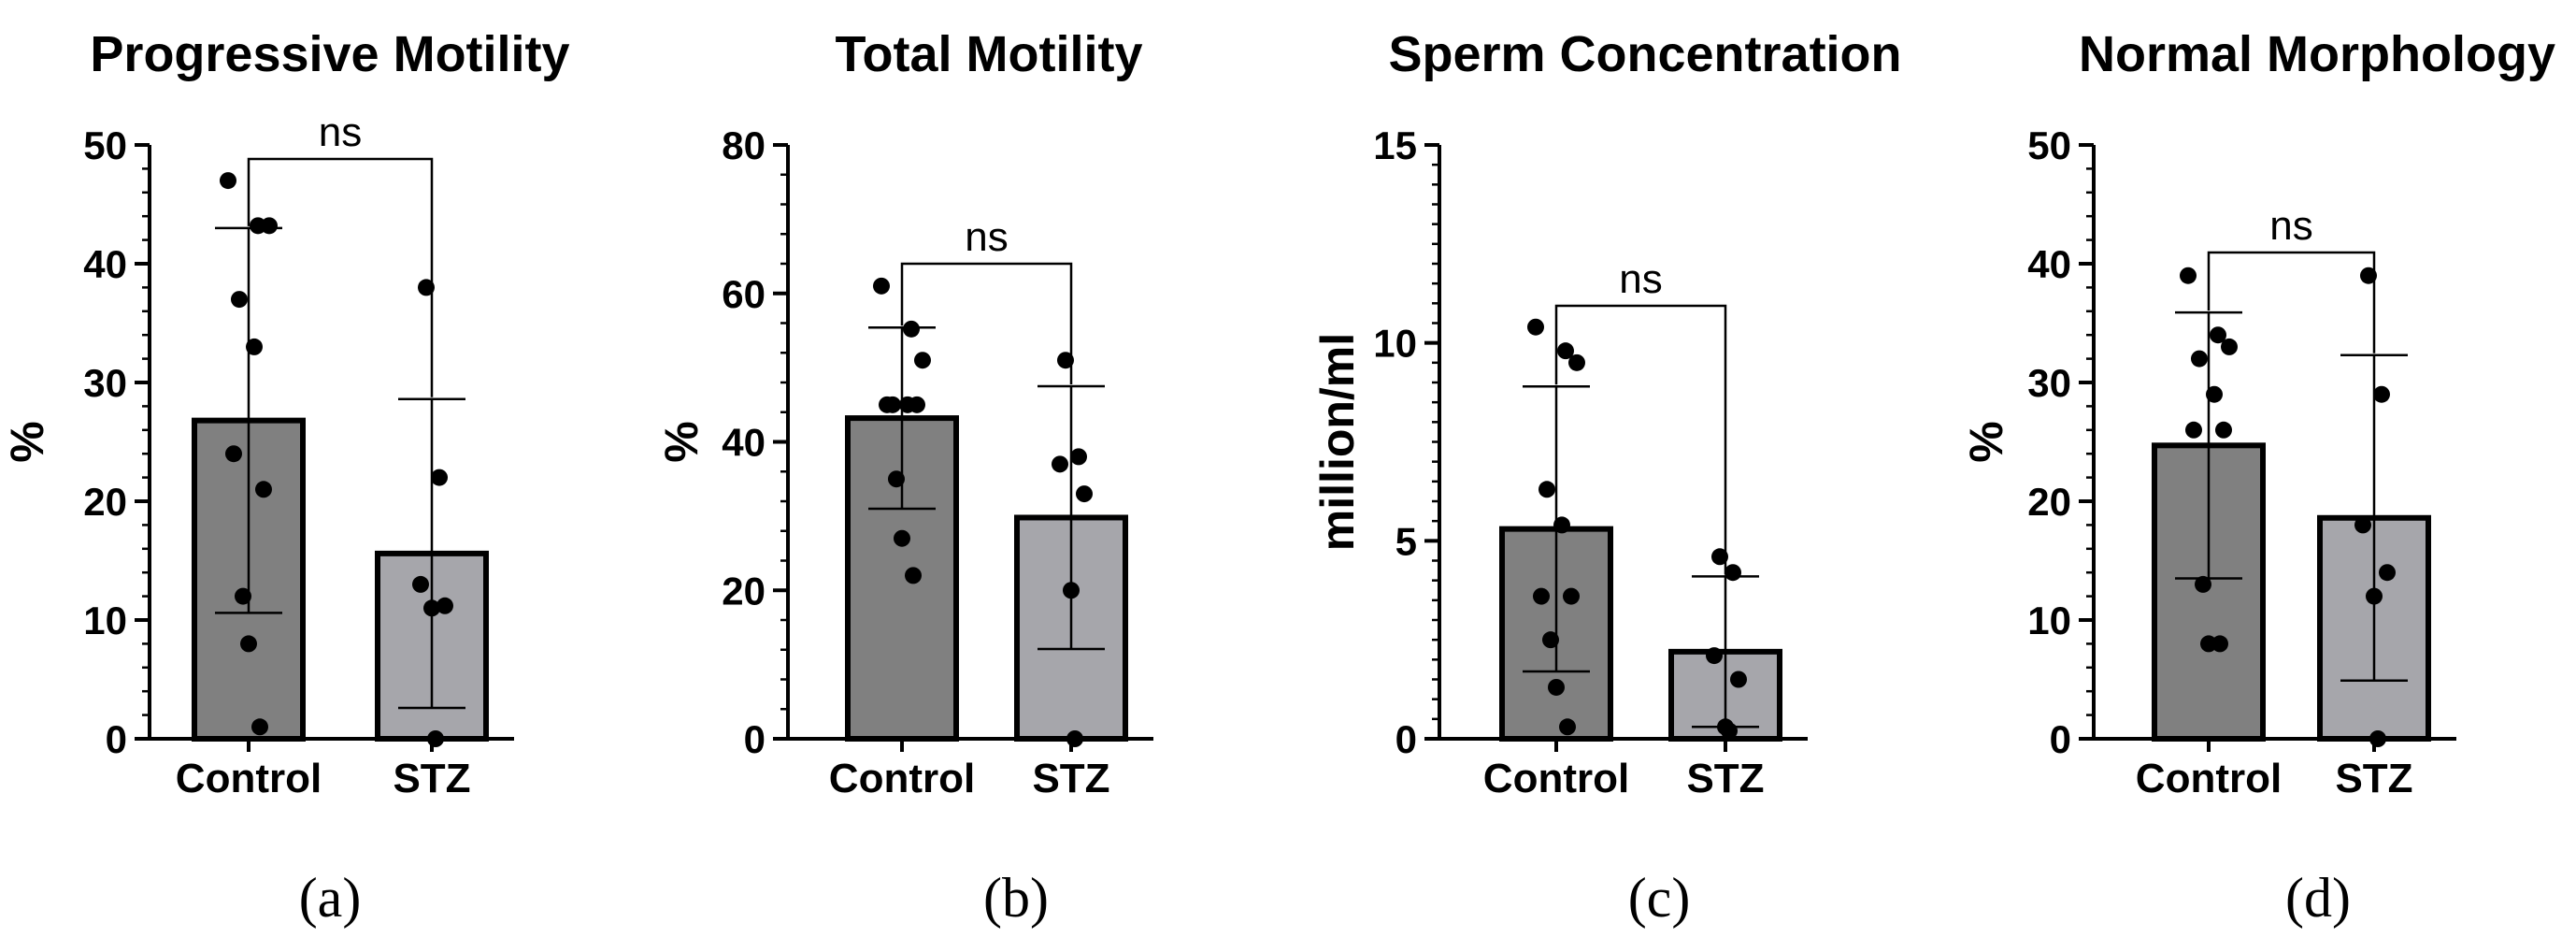  What do you see at coordinates (1337, 442) in the screenshot?
I see `y-axis-label: million/ml` at bounding box center [1337, 442].